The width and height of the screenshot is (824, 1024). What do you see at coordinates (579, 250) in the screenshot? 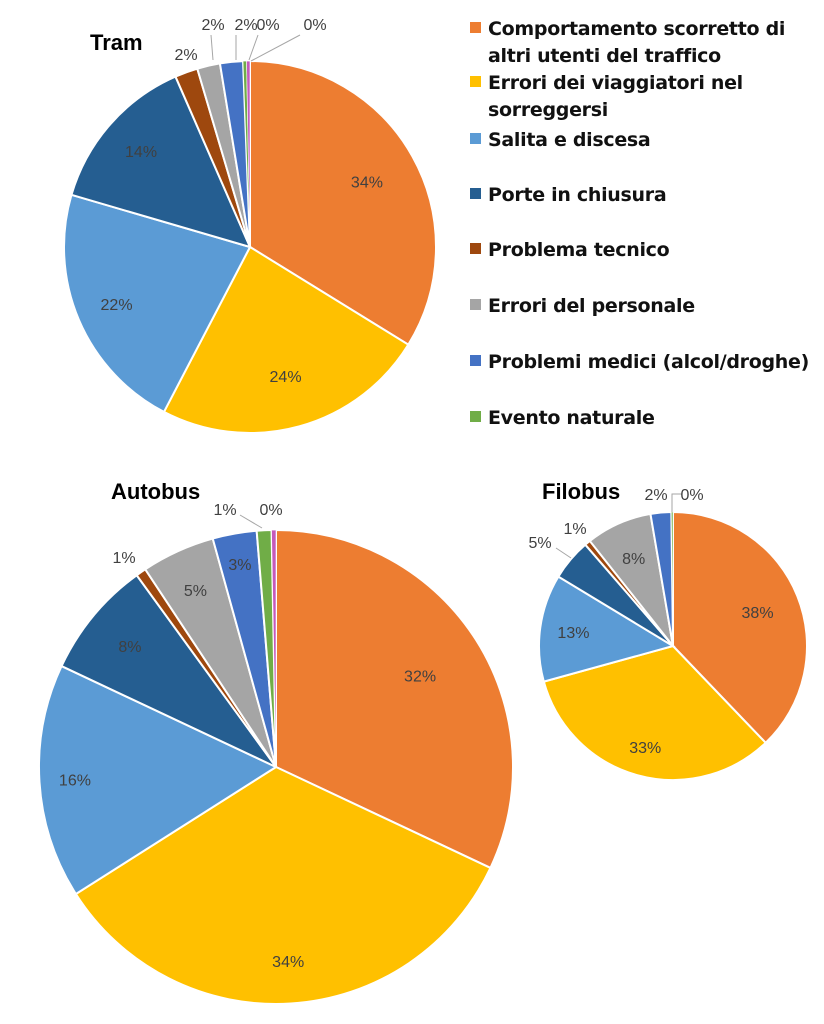
I see `legend-label: Problema tecnico` at bounding box center [579, 250].